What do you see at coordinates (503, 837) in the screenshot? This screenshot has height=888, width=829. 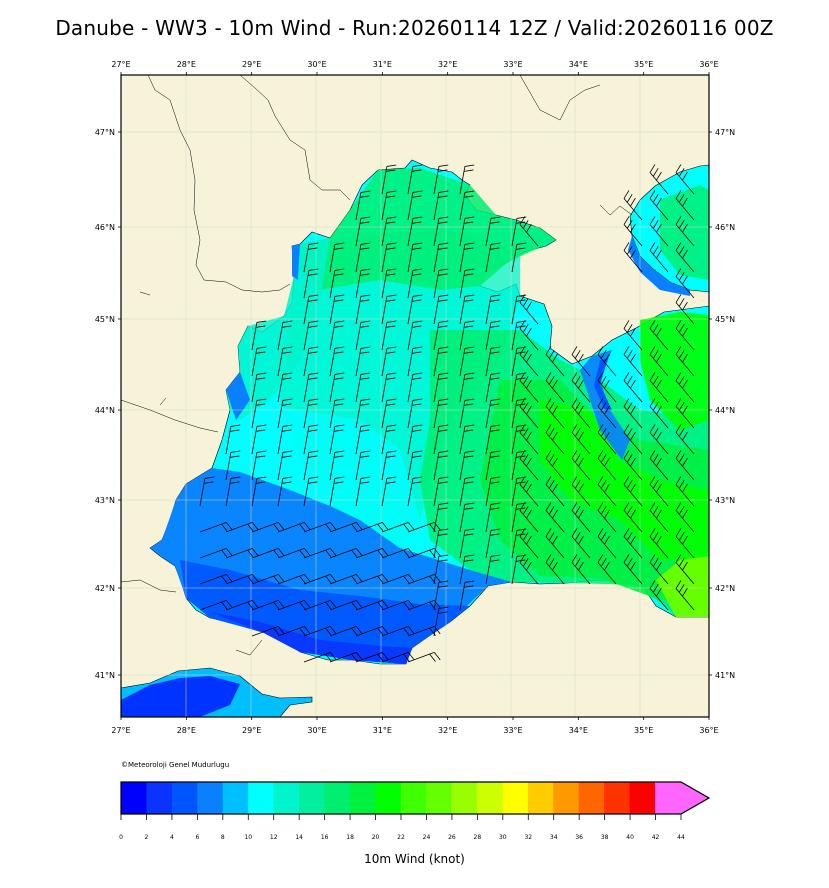 I see `colorbar-tick-label: 30` at bounding box center [503, 837].